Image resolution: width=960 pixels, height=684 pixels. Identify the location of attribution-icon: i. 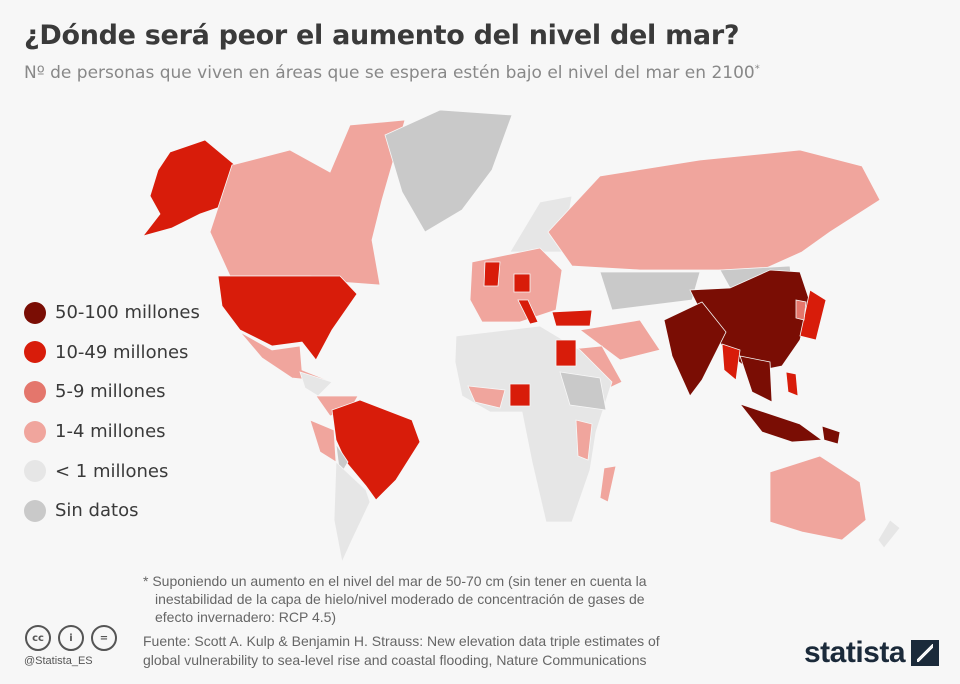
(71, 638).